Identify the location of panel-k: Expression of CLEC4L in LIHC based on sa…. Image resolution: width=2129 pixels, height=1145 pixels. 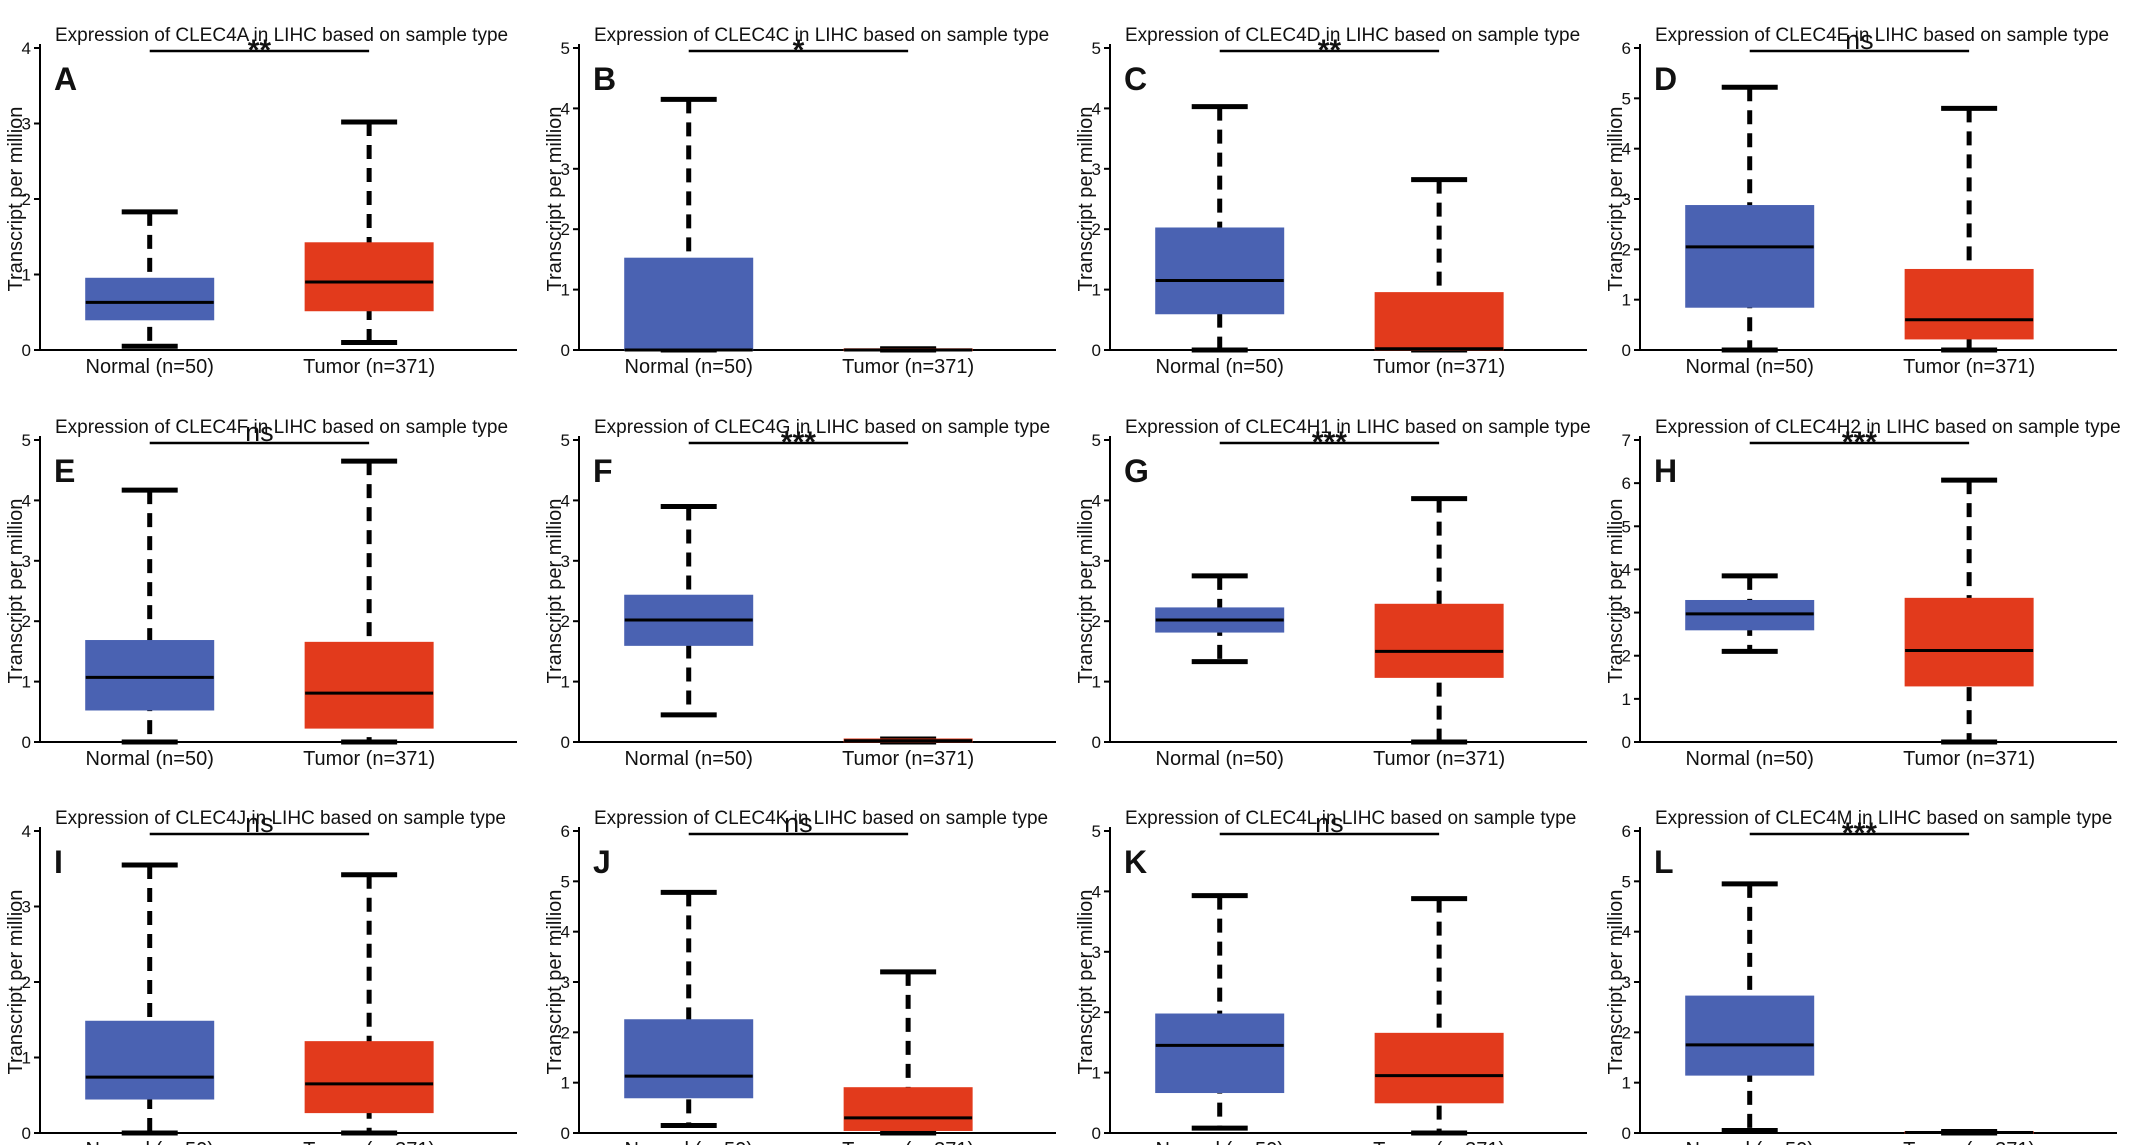
(1331, 976).